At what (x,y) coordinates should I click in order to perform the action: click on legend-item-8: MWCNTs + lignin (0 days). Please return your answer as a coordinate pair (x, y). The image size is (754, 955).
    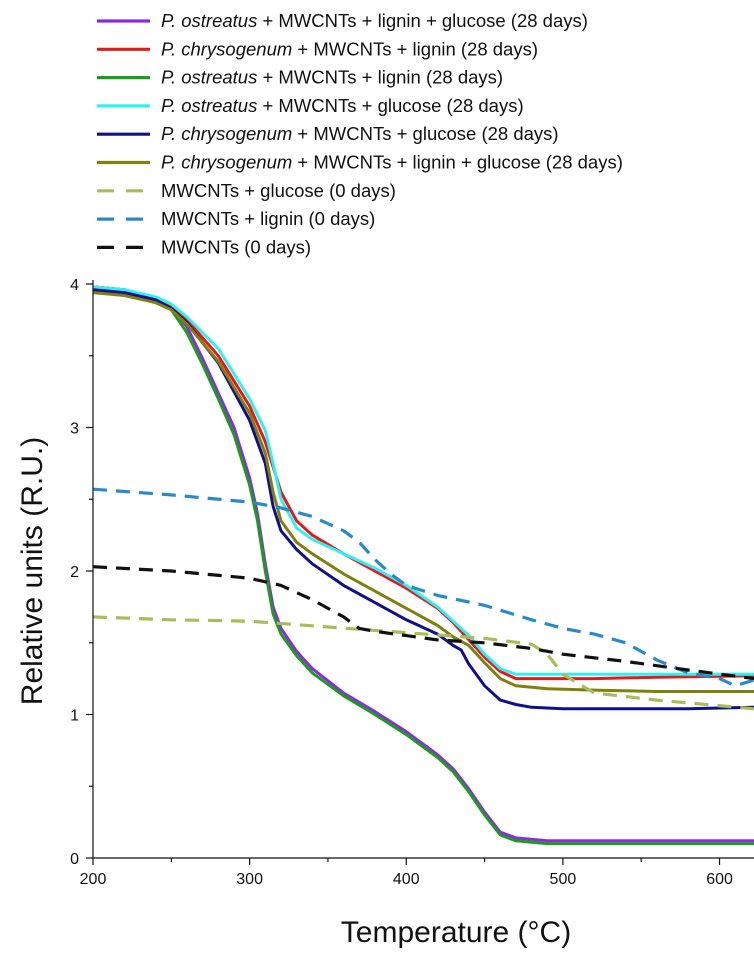
    Looking at the image, I should click on (236, 218).